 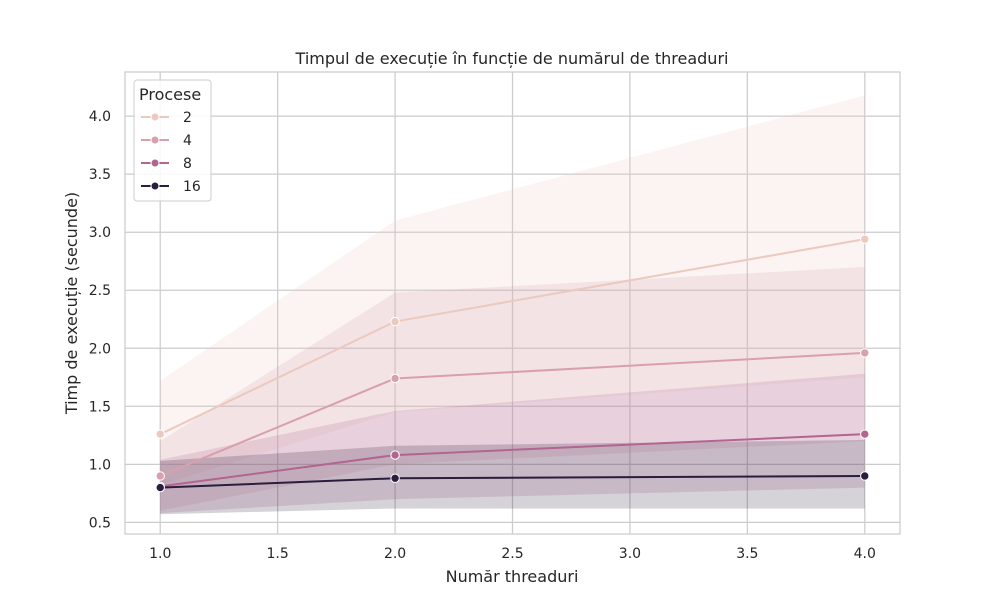 I want to click on legend: Procese 2 4 8 16, so click(x=172, y=140).